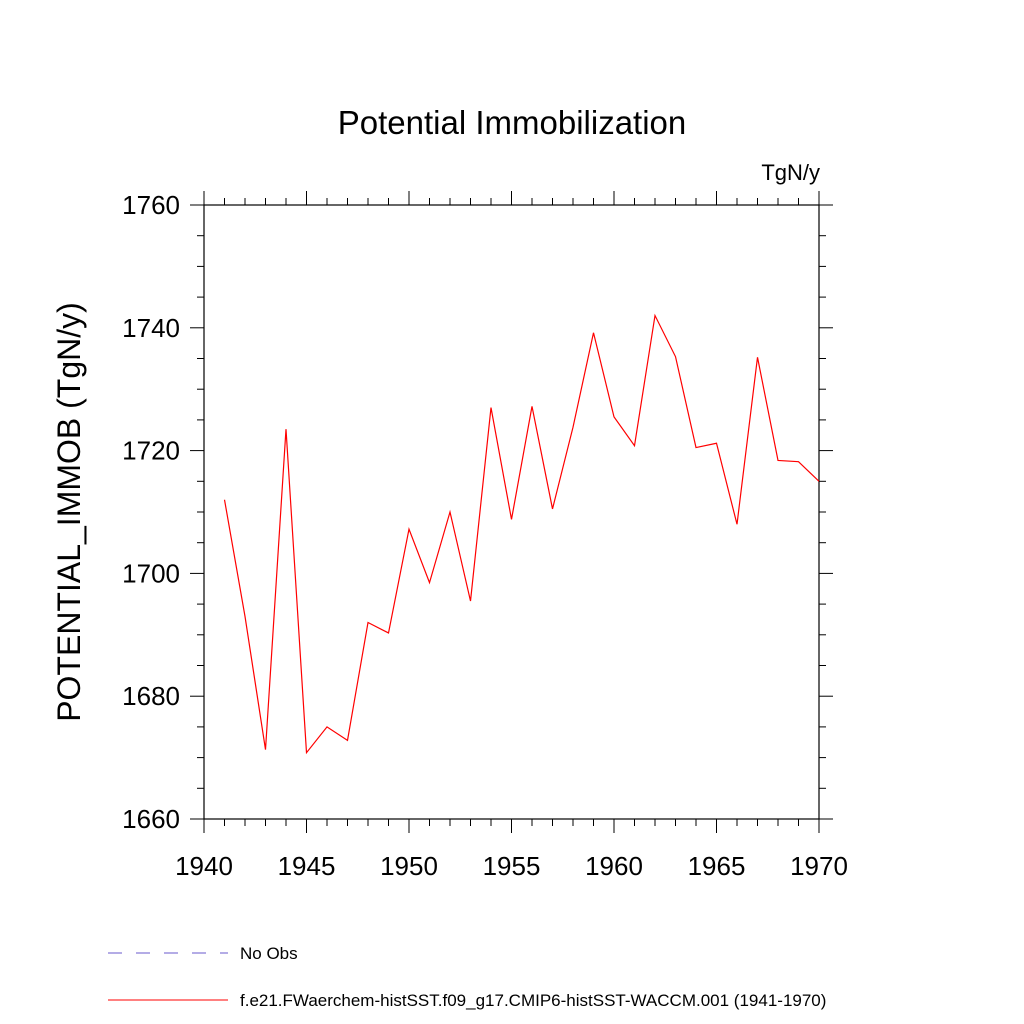  I want to click on y-axis-label: POTENTIAL_IMMOB (TgN/y), so click(69, 512).